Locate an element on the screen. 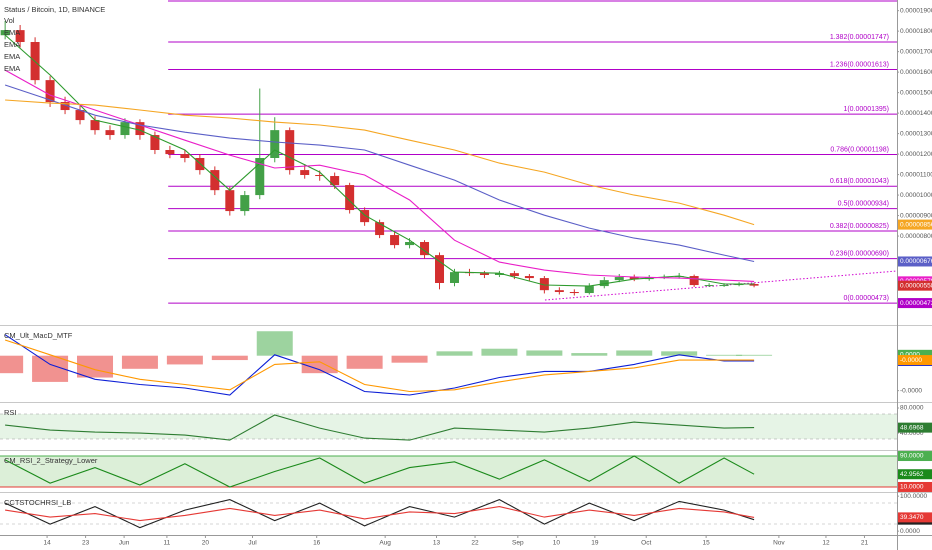 This screenshot has width=932, height=550. x-tick-label: Jun is located at coordinates (124, 543).